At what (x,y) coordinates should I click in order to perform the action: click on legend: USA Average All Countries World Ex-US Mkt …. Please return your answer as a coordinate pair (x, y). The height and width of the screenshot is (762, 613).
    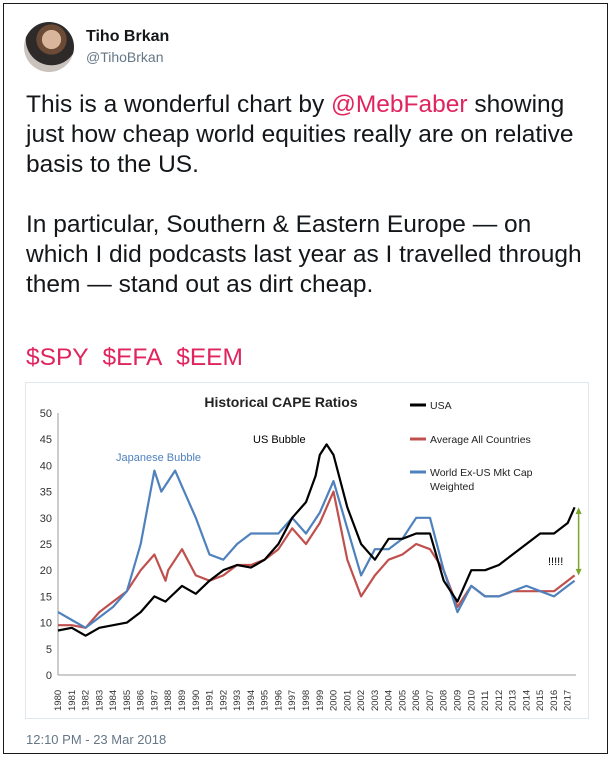
    Looking at the image, I should click on (471, 446).